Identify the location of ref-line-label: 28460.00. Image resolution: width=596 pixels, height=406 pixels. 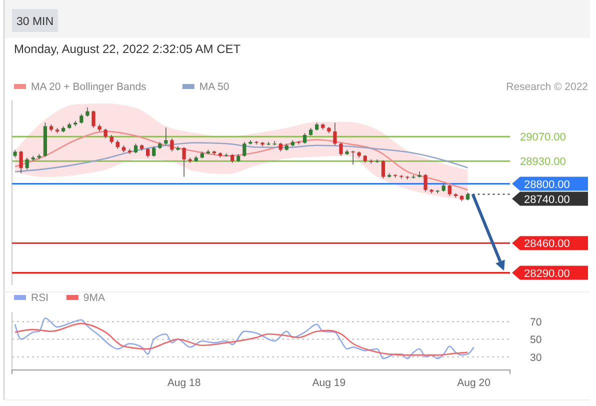
(547, 244).